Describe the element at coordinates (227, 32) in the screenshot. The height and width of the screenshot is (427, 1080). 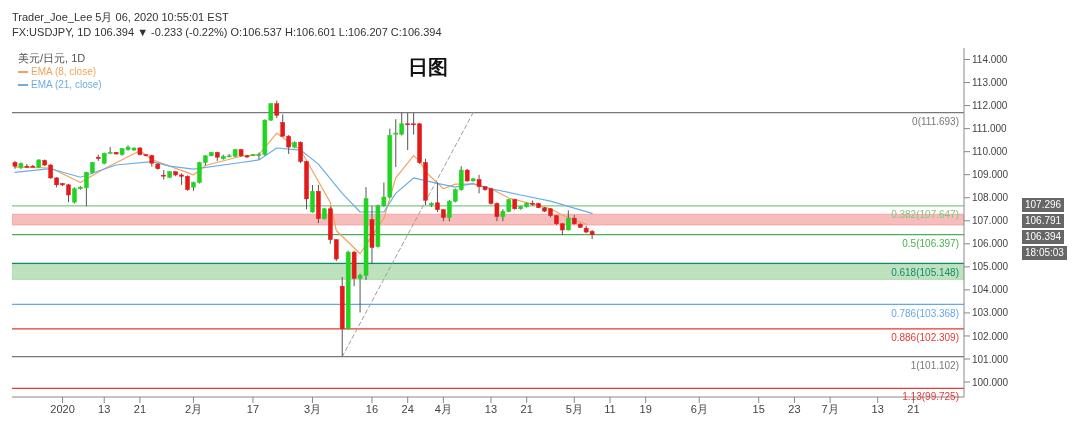
I see `text: FX:USDJPY, 1D 106.394 ▼ -0.233 (-0.22%) O:106.537 H:106.601 L:106.207 C:106.394` at that location.